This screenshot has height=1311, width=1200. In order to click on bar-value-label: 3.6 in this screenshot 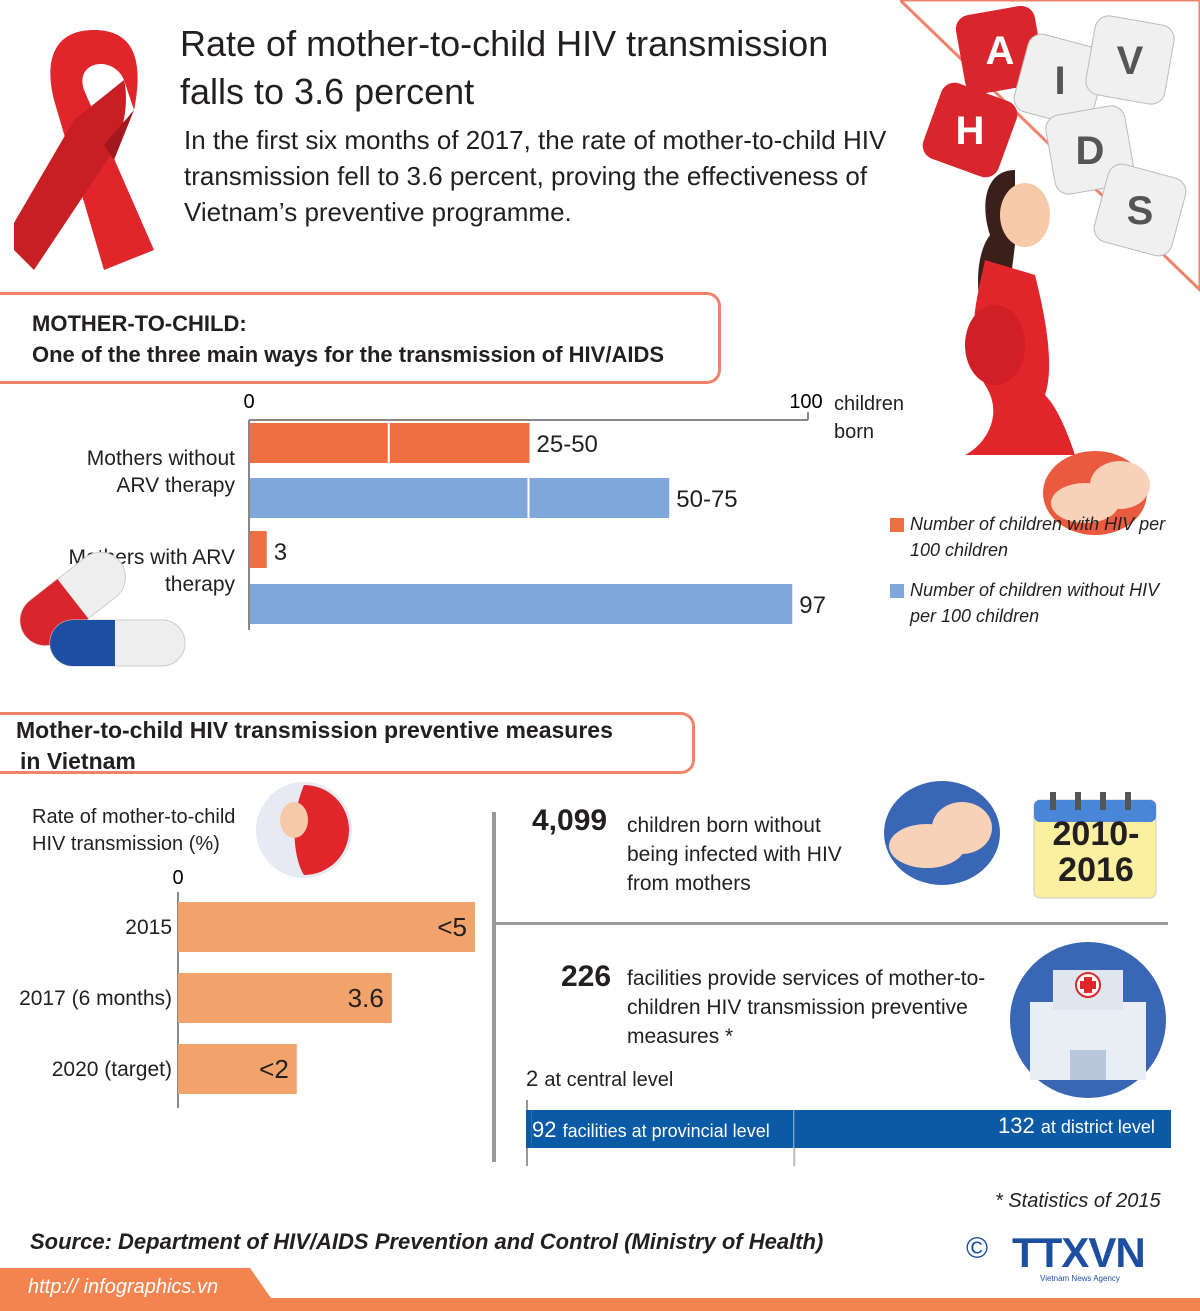, I will do `click(366, 998)`.